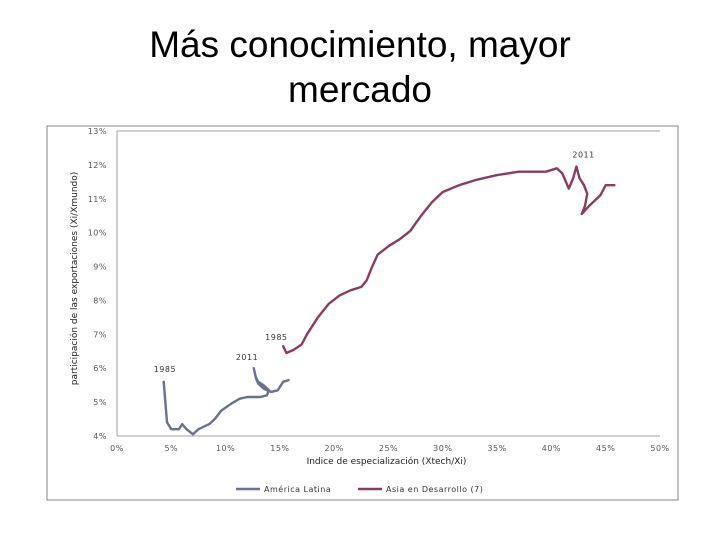 This screenshot has width=720, height=540. What do you see at coordinates (605, 448) in the screenshot?
I see `x-tick-label: 45%` at bounding box center [605, 448].